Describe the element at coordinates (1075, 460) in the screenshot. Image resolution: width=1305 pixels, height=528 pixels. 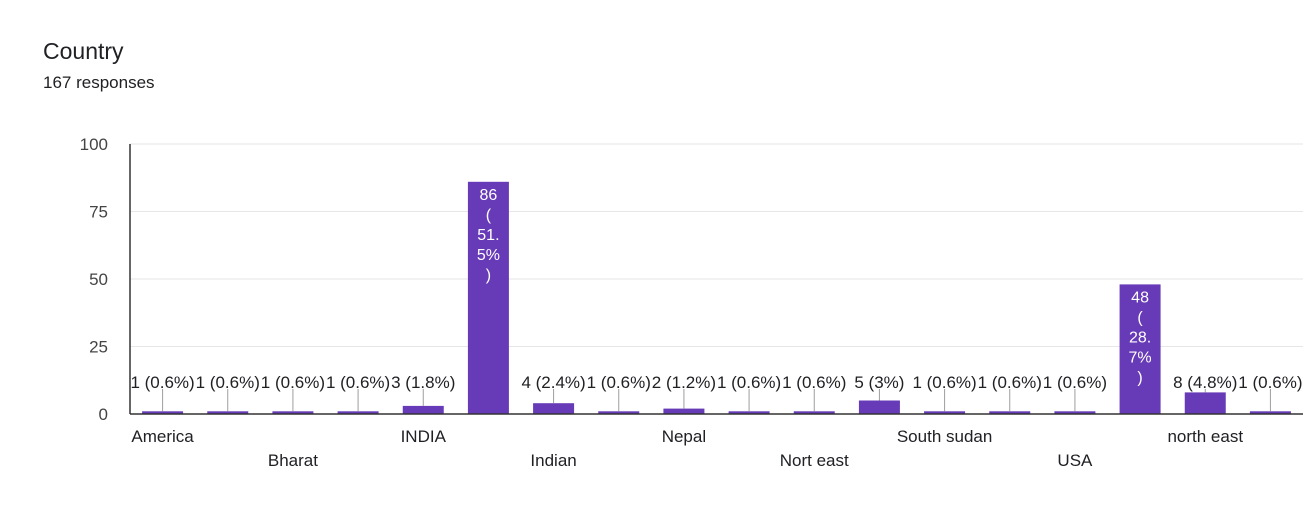
I see `x-tick-label: USA` at that location.